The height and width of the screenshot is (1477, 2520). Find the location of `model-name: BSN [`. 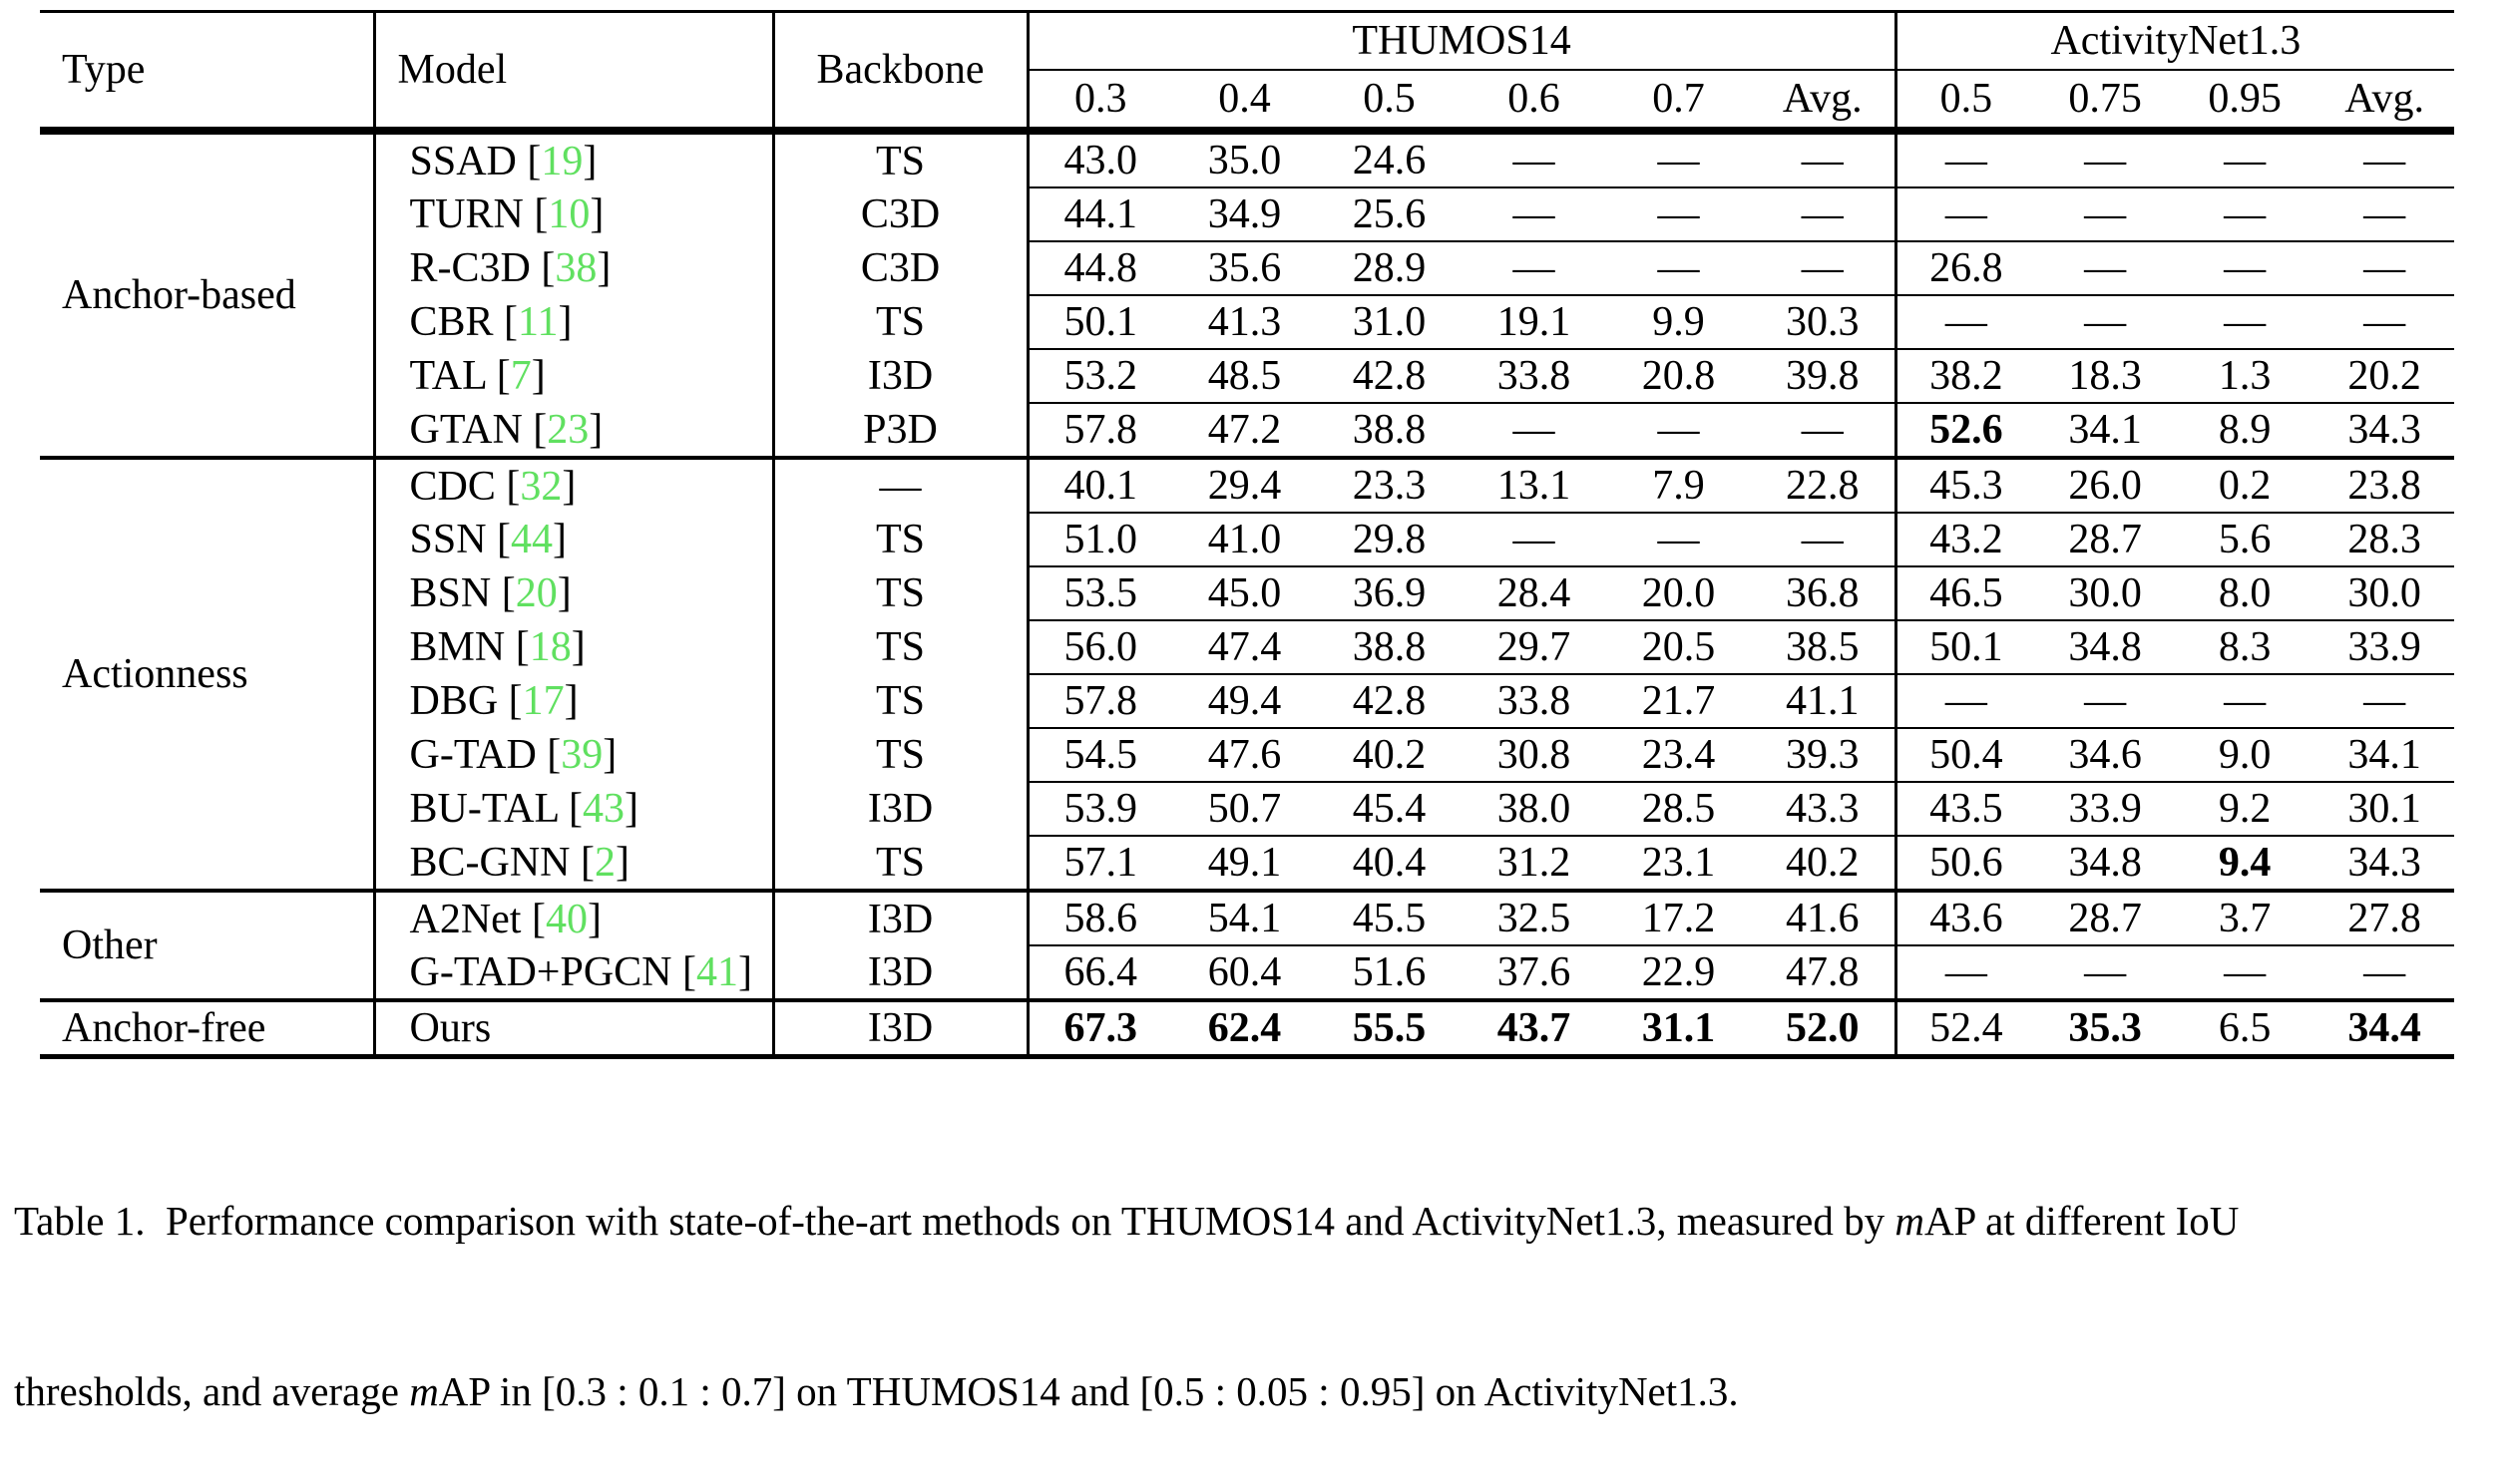

model-name: BSN [ is located at coordinates (462, 593).